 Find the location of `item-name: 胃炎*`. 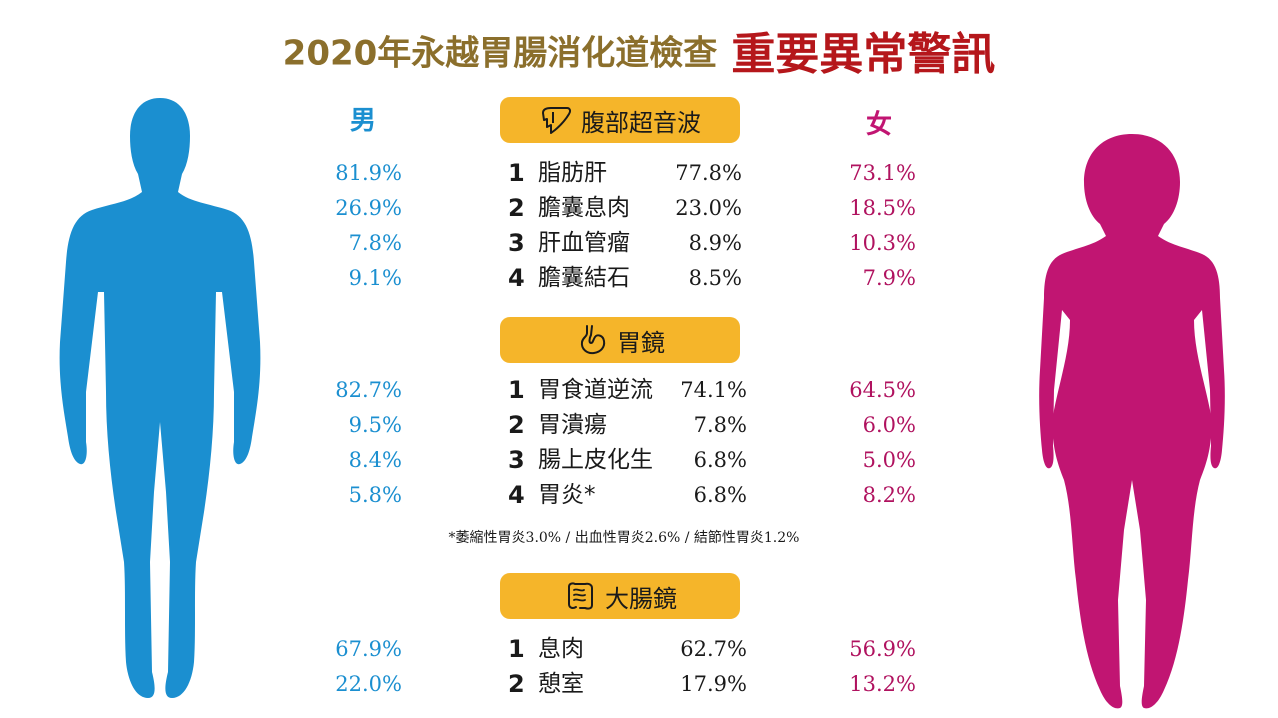

item-name: 胃炎* is located at coordinates (567, 495).